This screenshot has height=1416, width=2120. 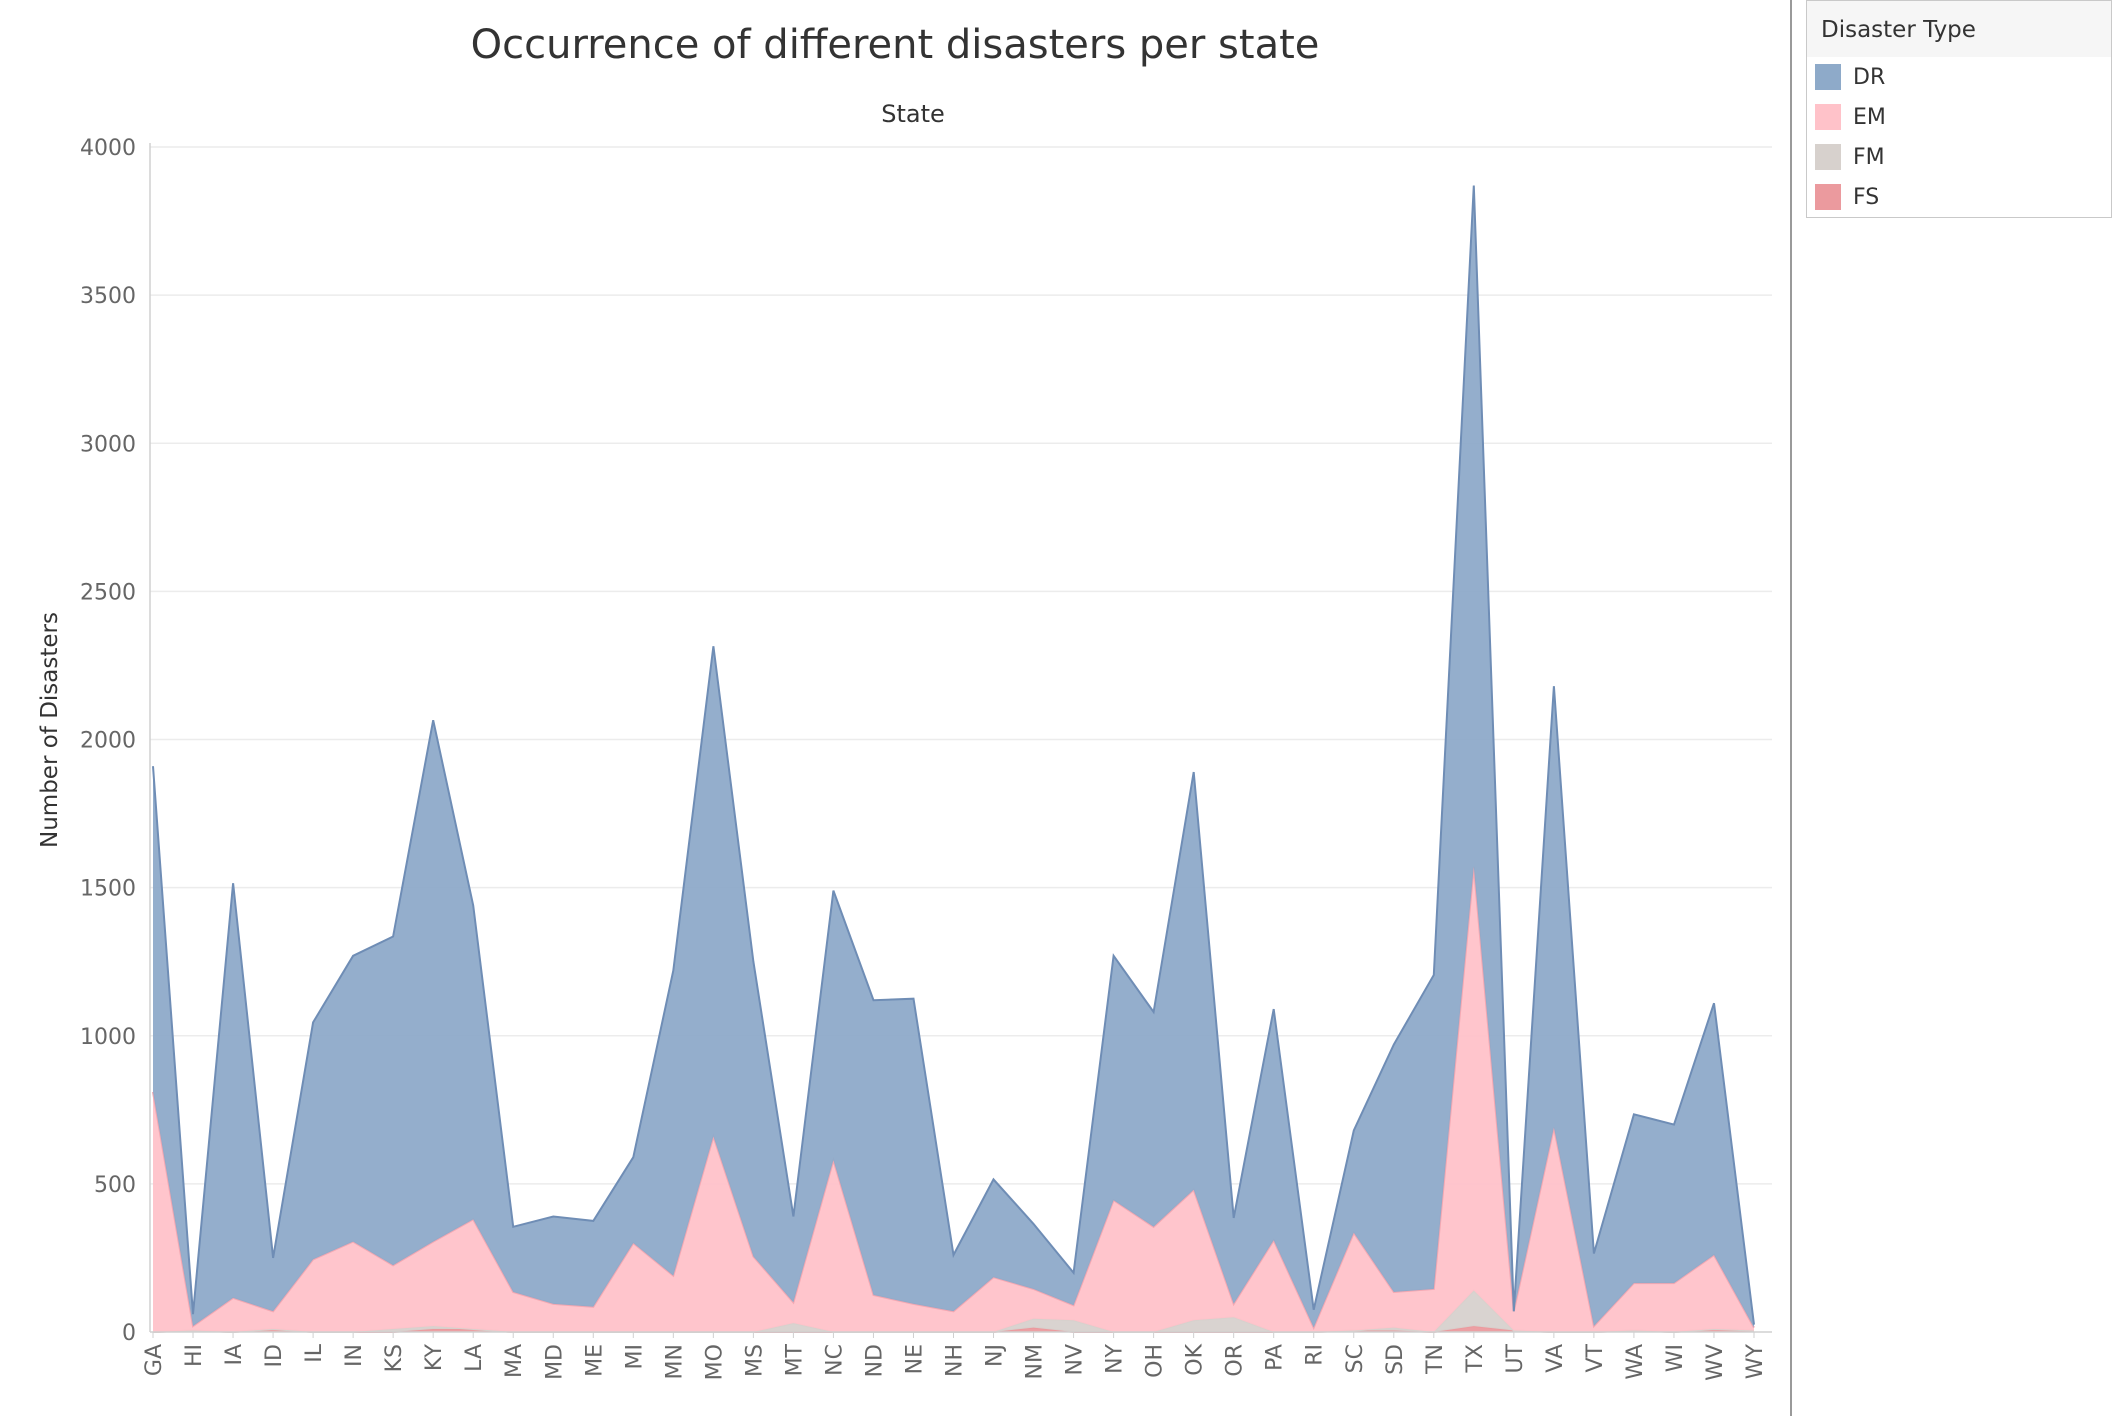 I want to click on x-tick-label-ri: RI, so click(x=1315, y=1355).